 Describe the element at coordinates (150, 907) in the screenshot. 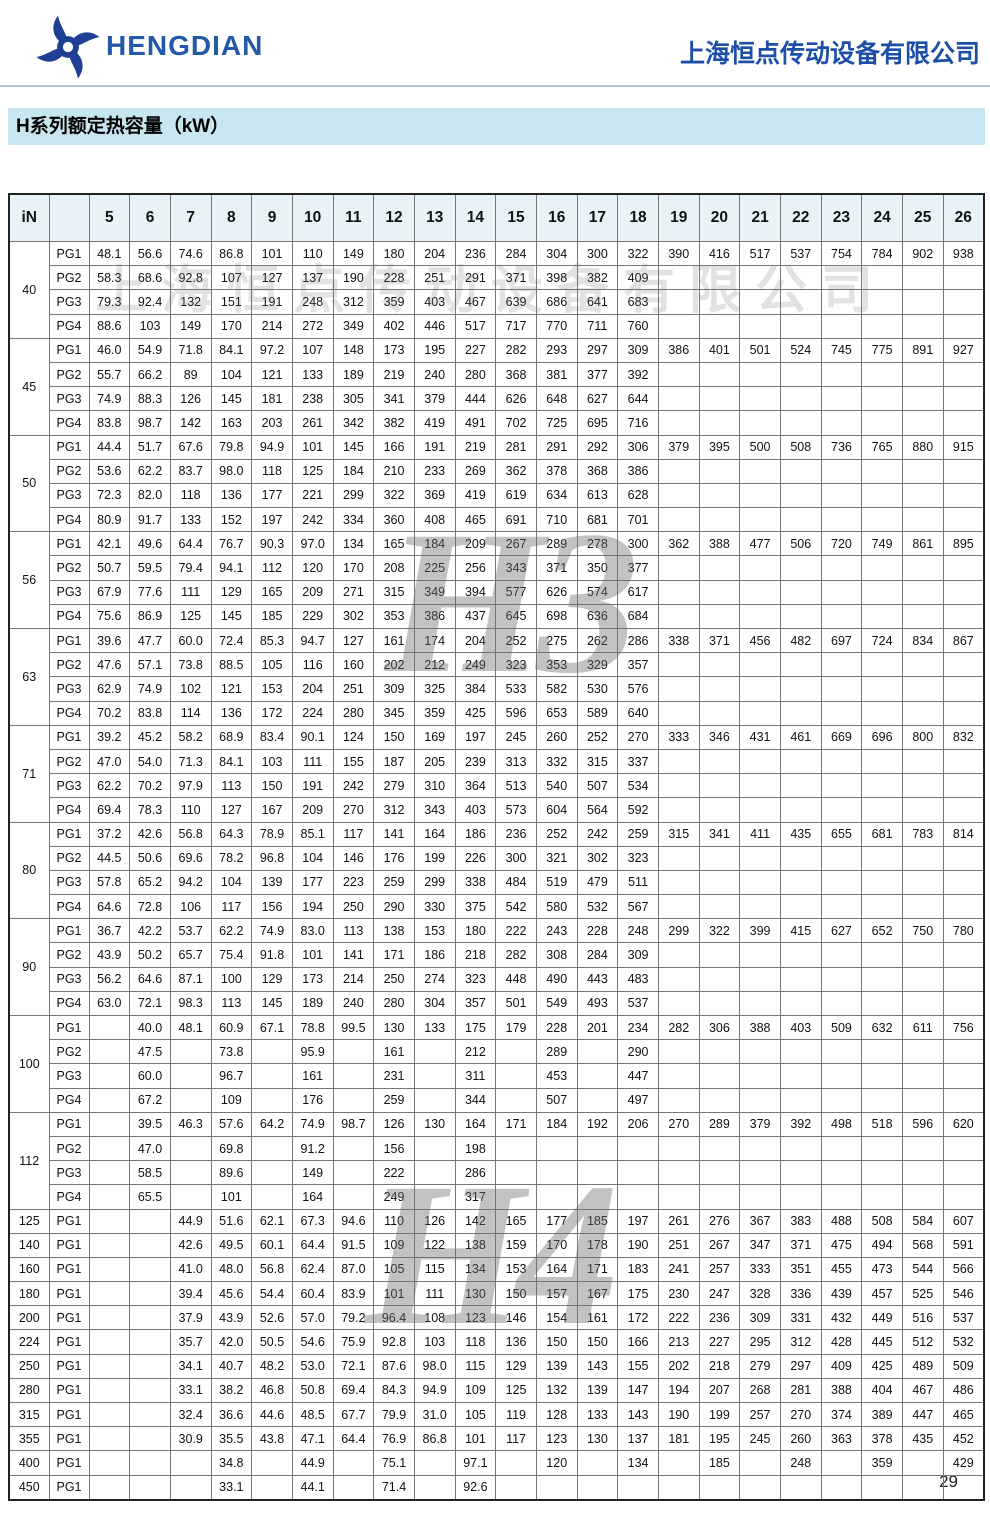

I see `cell-80-PG4-col6: 72.8` at that location.